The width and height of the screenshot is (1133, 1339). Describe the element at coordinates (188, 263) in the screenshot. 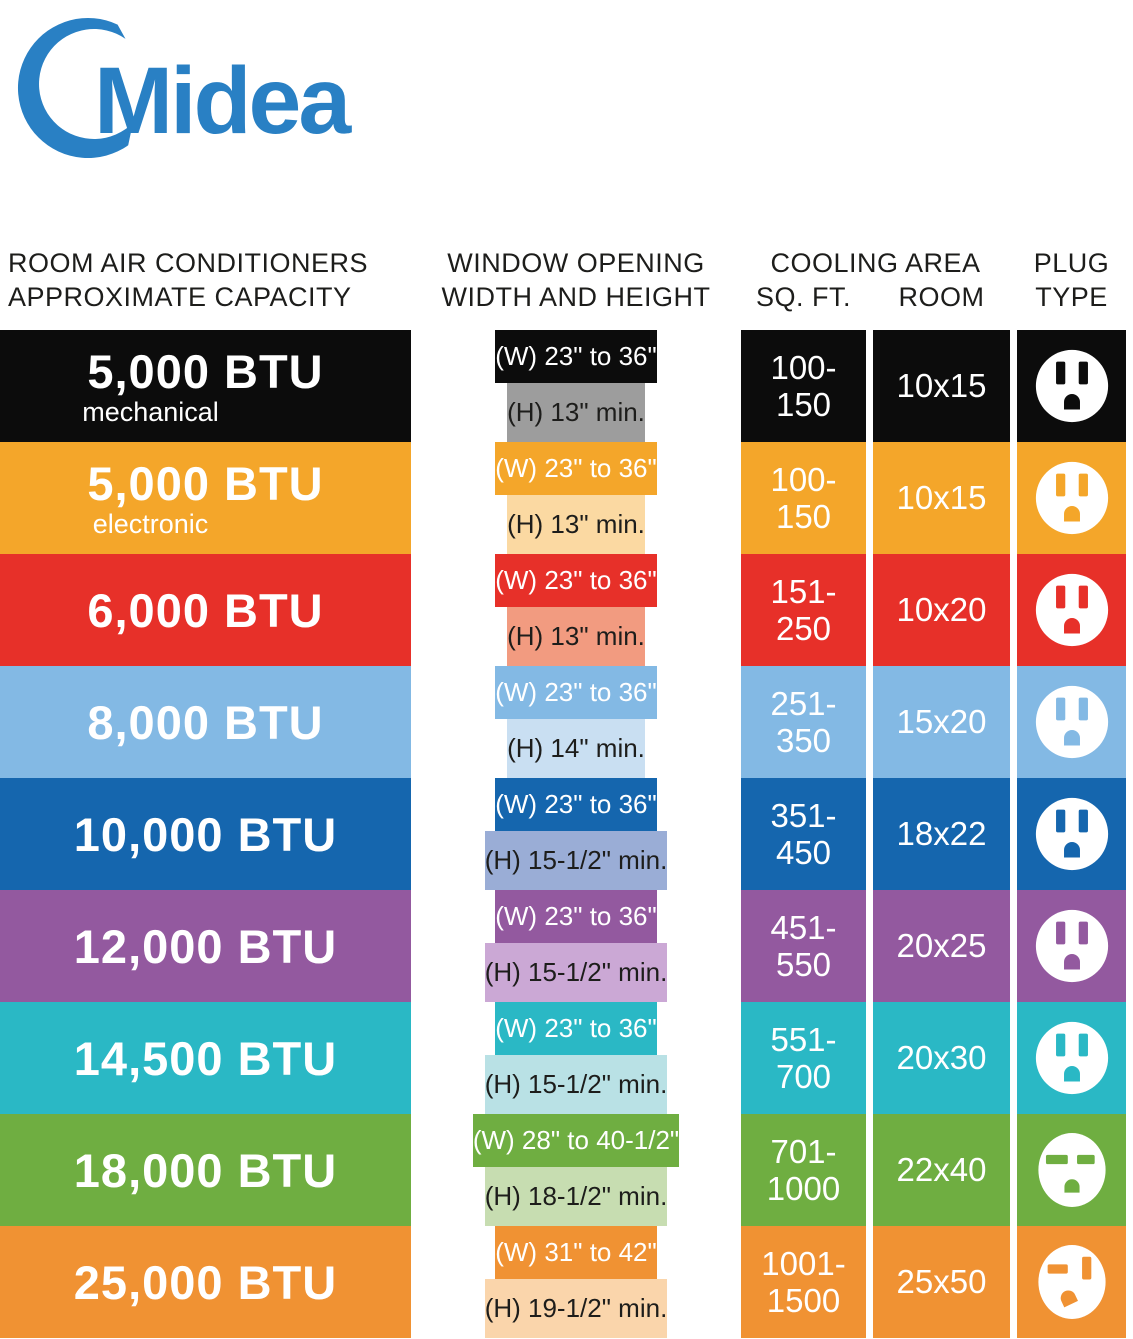

I see `header-capacity-line1: ROOM AIR CONDITIONERS` at that location.